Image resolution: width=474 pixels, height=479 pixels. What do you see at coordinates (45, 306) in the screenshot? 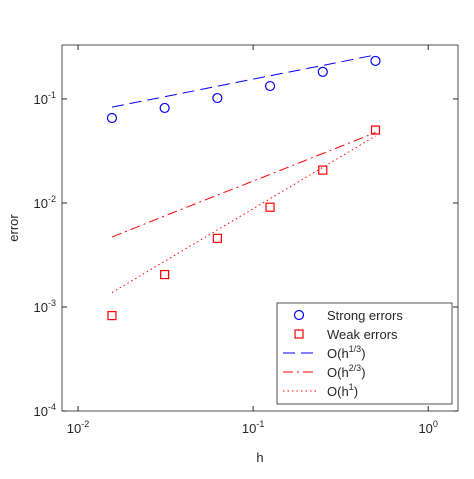
I see `y-tick-label: 10⁻³` at bounding box center [45, 306].